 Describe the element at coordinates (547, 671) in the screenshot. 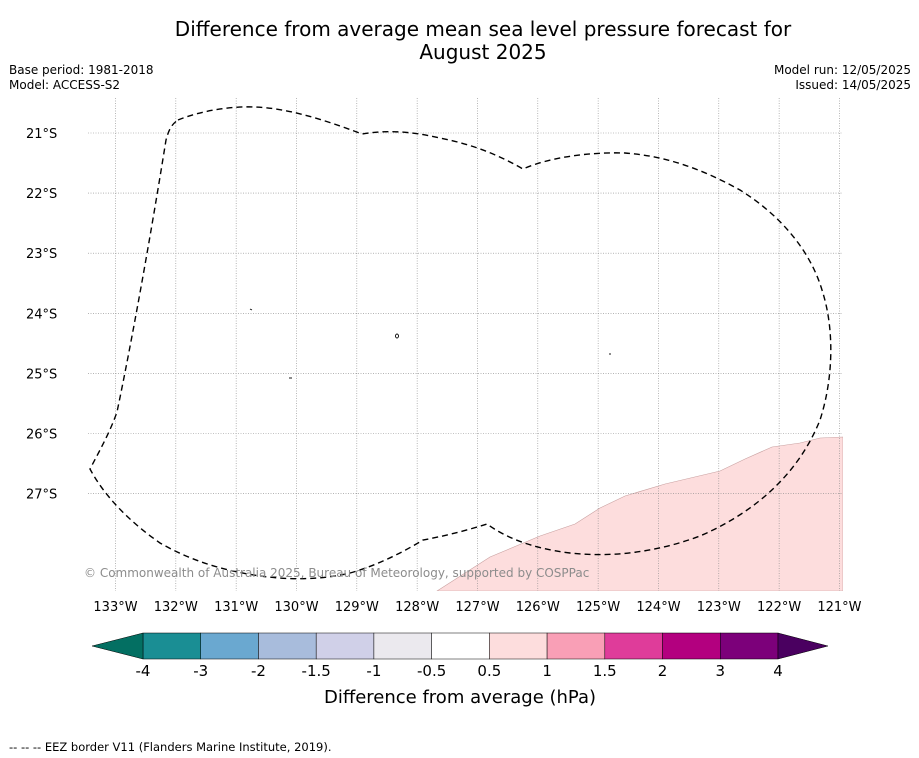

I see `colorbar-tick-label: 1` at that location.